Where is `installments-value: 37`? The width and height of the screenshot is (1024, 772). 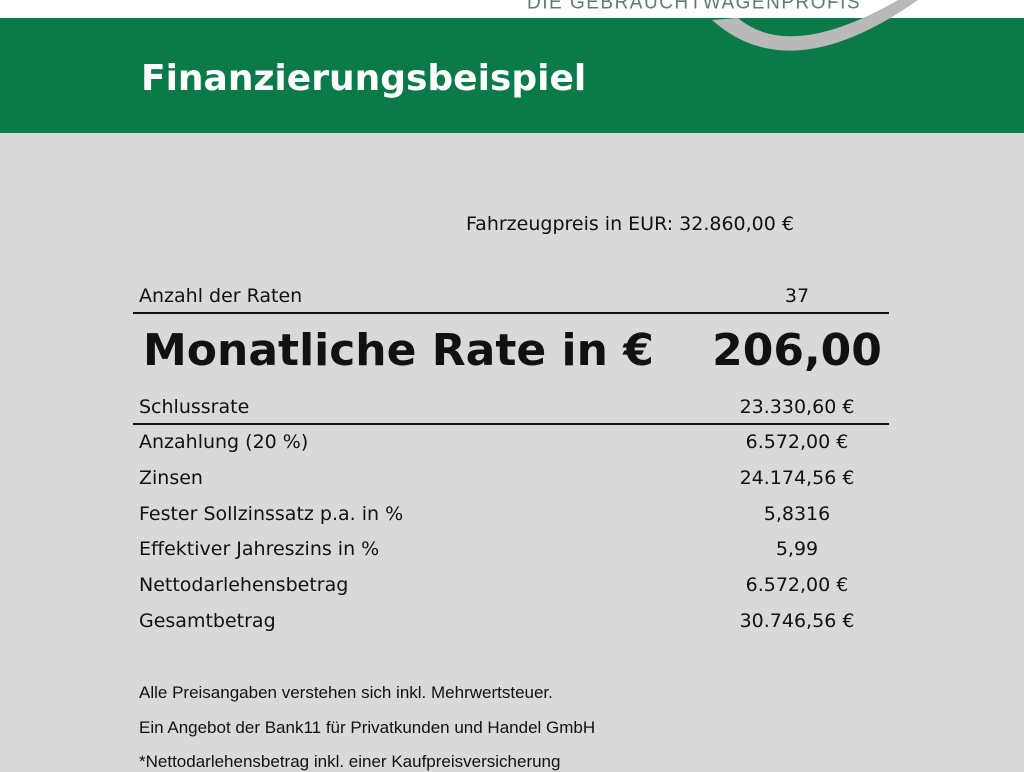 installments-value: 37 is located at coordinates (797, 296).